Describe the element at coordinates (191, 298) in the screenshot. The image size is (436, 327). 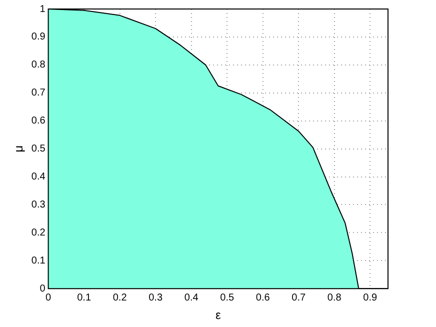
I see `x-tick-label: 0.4` at that location.